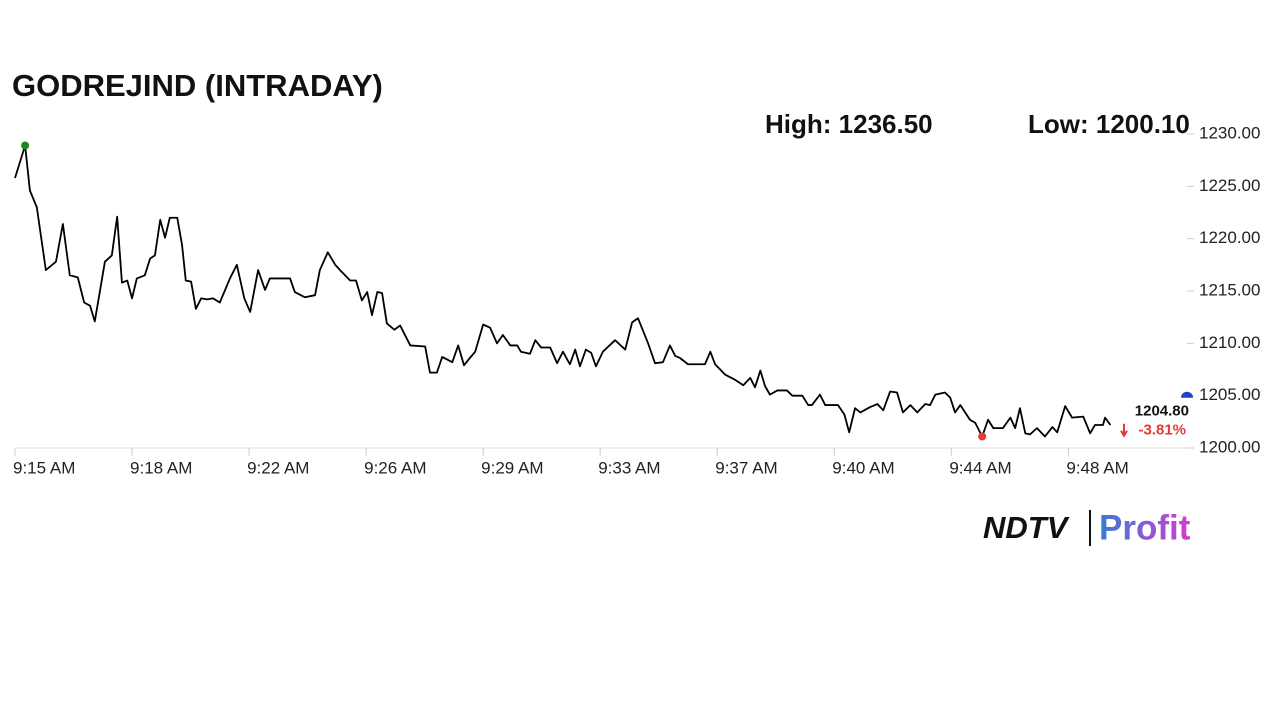 The width and height of the screenshot is (1280, 720). What do you see at coordinates (1229, 185) in the screenshot?
I see `y-tick-label: 1225.00` at bounding box center [1229, 185].